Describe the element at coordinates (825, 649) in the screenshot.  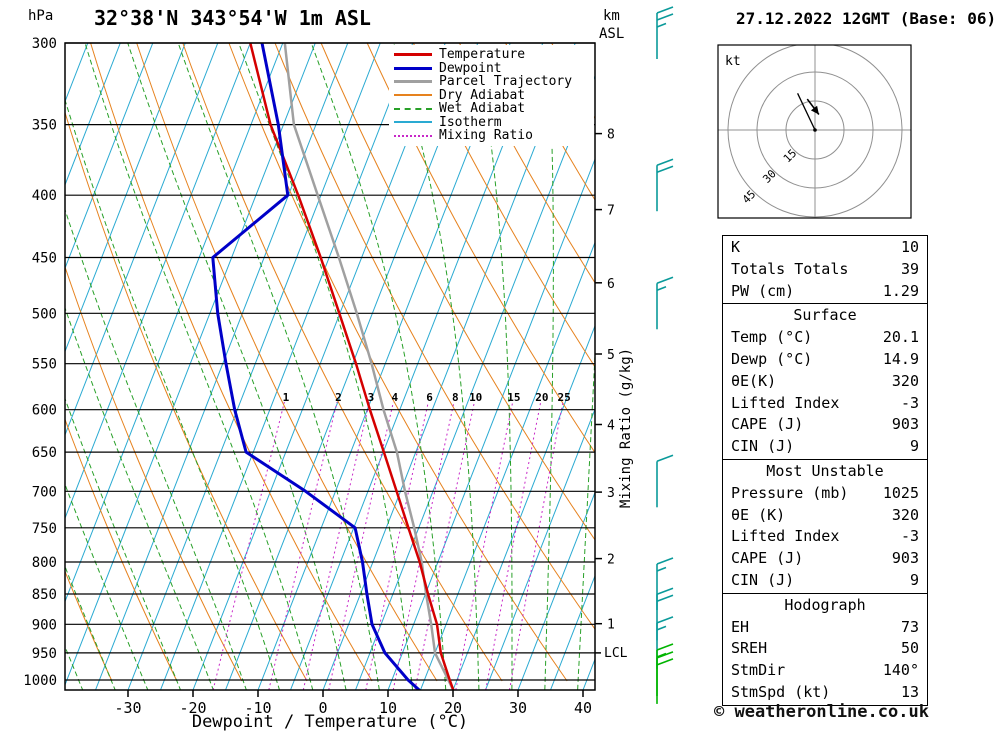
I see `stat-row: SREH 50` at that location.